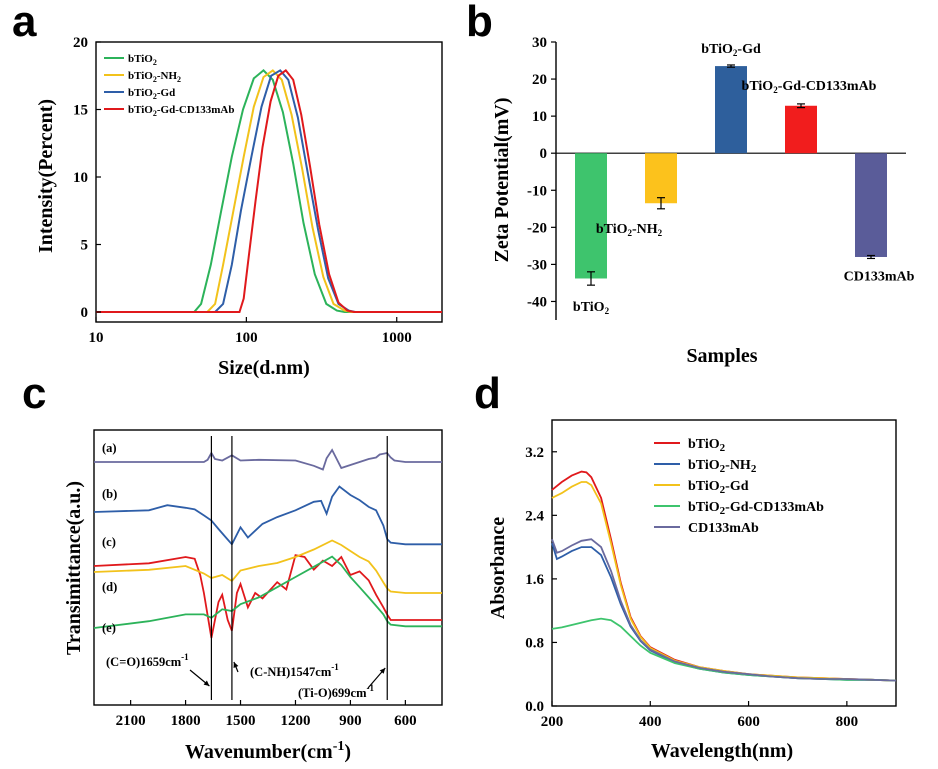 The height and width of the screenshot is (769, 938). I want to click on chart-b-ytick-label: 30, so click(539, 43).